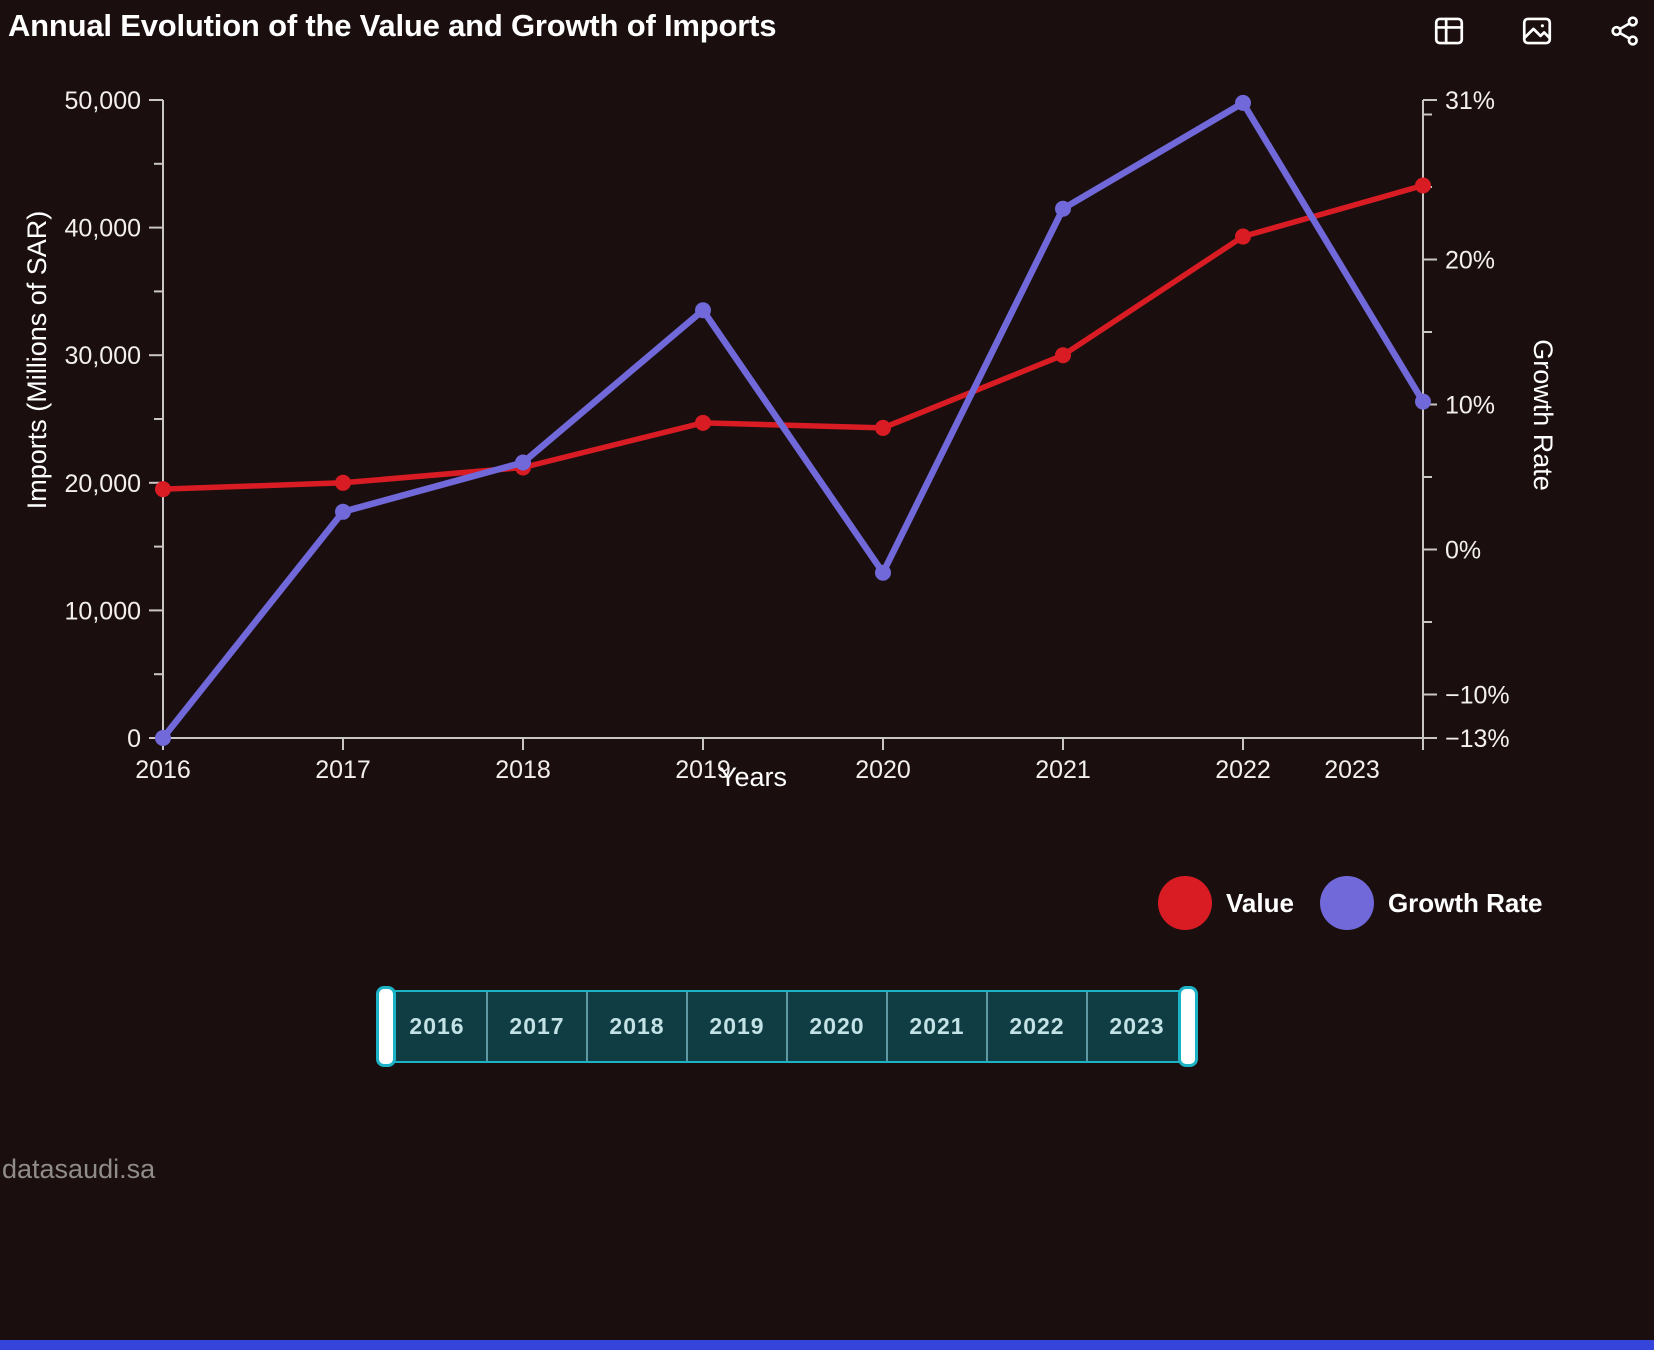  I want to click on right-axis-tick-label: −10%, so click(1477, 696).